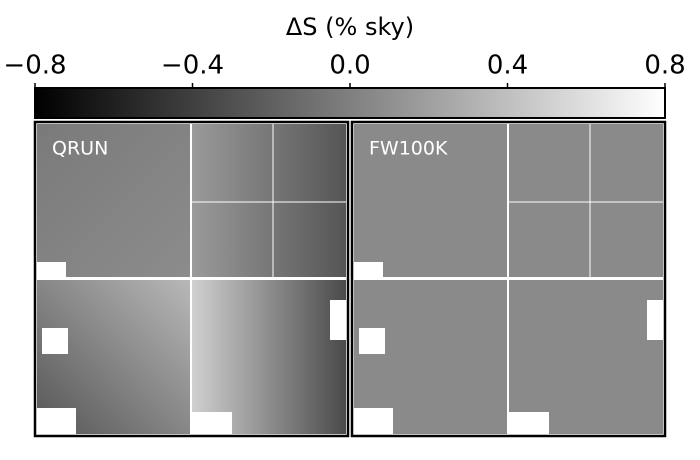 The width and height of the screenshot is (700, 460). What do you see at coordinates (350, 103) in the screenshot?
I see `colorbar` at bounding box center [350, 103].